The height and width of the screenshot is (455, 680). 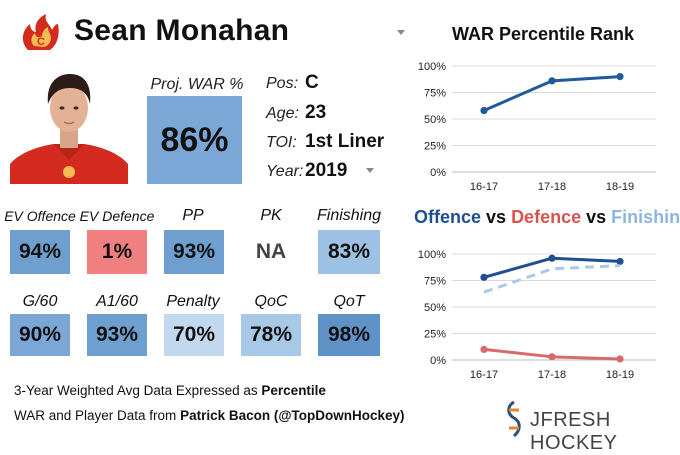 I want to click on tile-label-g60: G/60, so click(x=40, y=301).